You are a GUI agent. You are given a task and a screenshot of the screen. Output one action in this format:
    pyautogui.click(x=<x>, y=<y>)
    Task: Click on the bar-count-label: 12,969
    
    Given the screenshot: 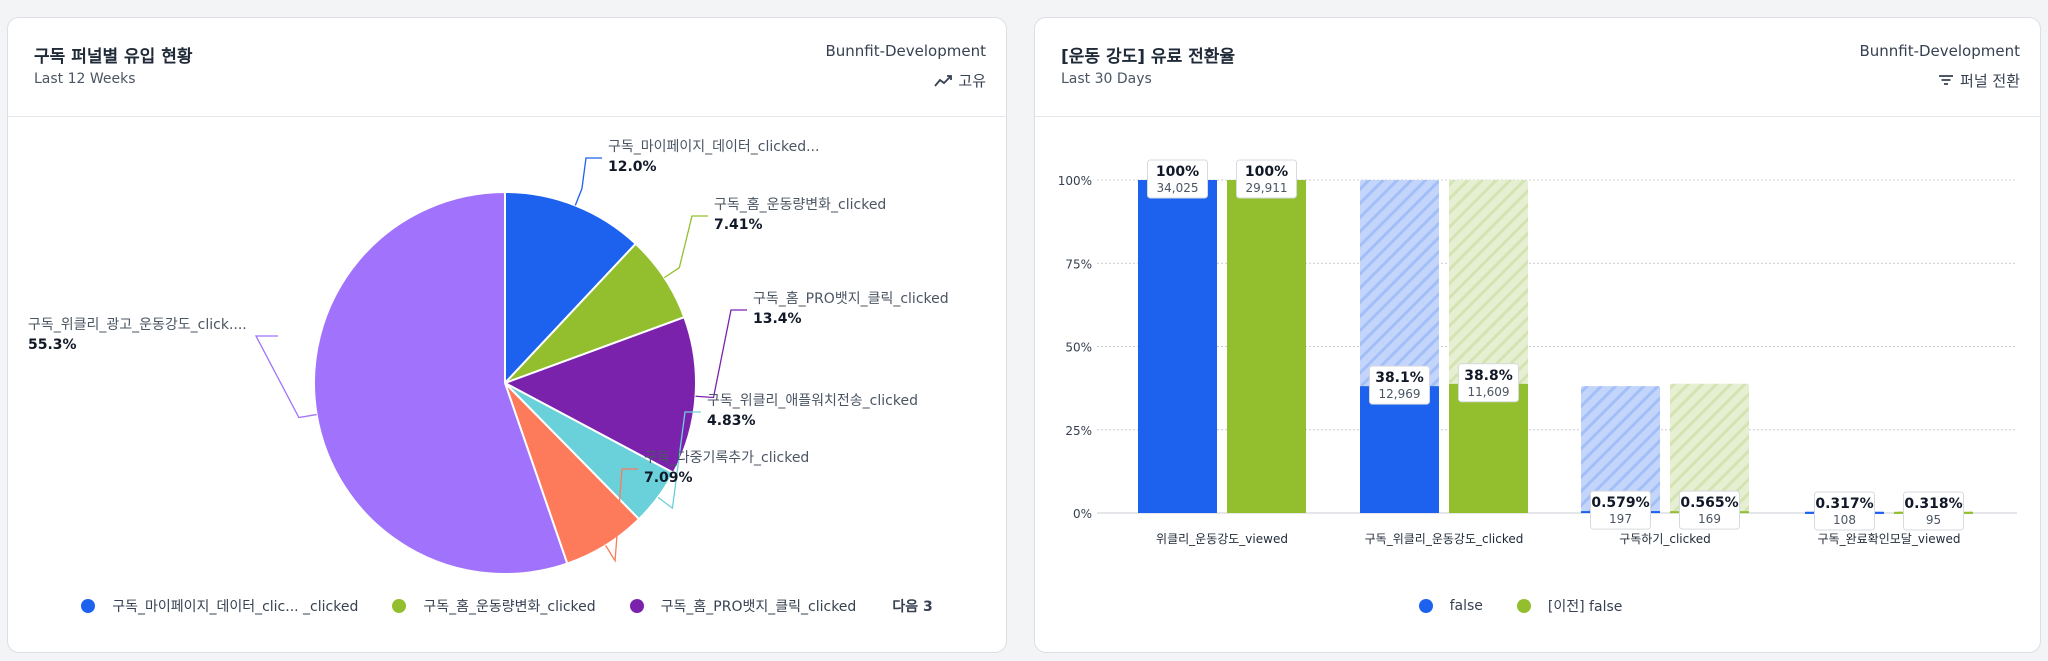 What is the action you would take?
    pyautogui.click(x=1400, y=394)
    